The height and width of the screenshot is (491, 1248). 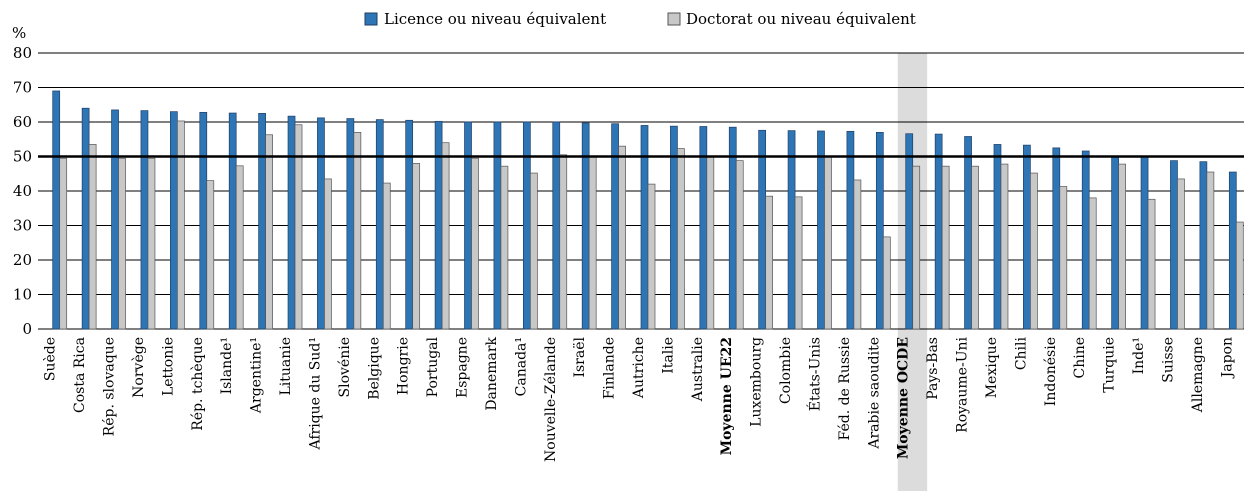 What do you see at coordinates (610, 368) in the screenshot?
I see `x-tick-label: Finlande` at bounding box center [610, 368].